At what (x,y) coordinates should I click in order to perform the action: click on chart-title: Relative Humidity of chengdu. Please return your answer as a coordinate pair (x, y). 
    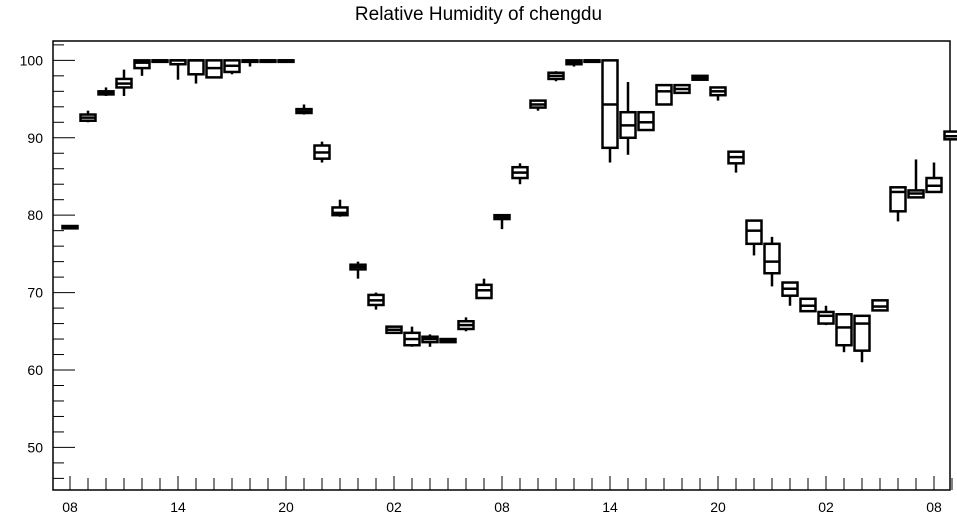
    Looking at the image, I should click on (478, 14).